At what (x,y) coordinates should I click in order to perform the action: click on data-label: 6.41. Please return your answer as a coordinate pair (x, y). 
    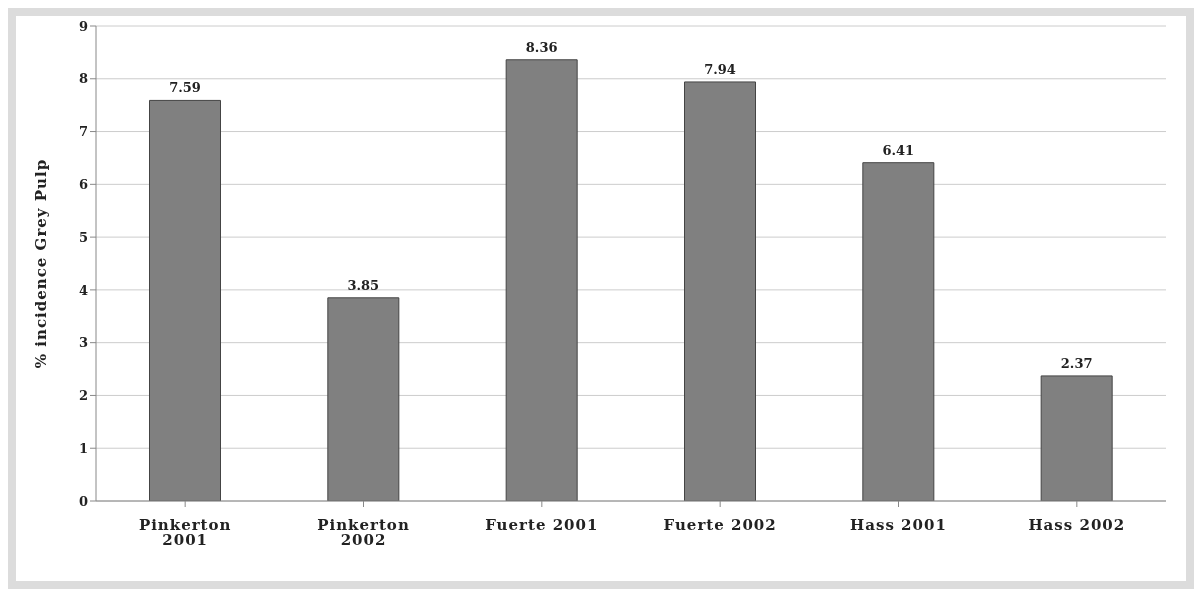
    Looking at the image, I should click on (898, 150).